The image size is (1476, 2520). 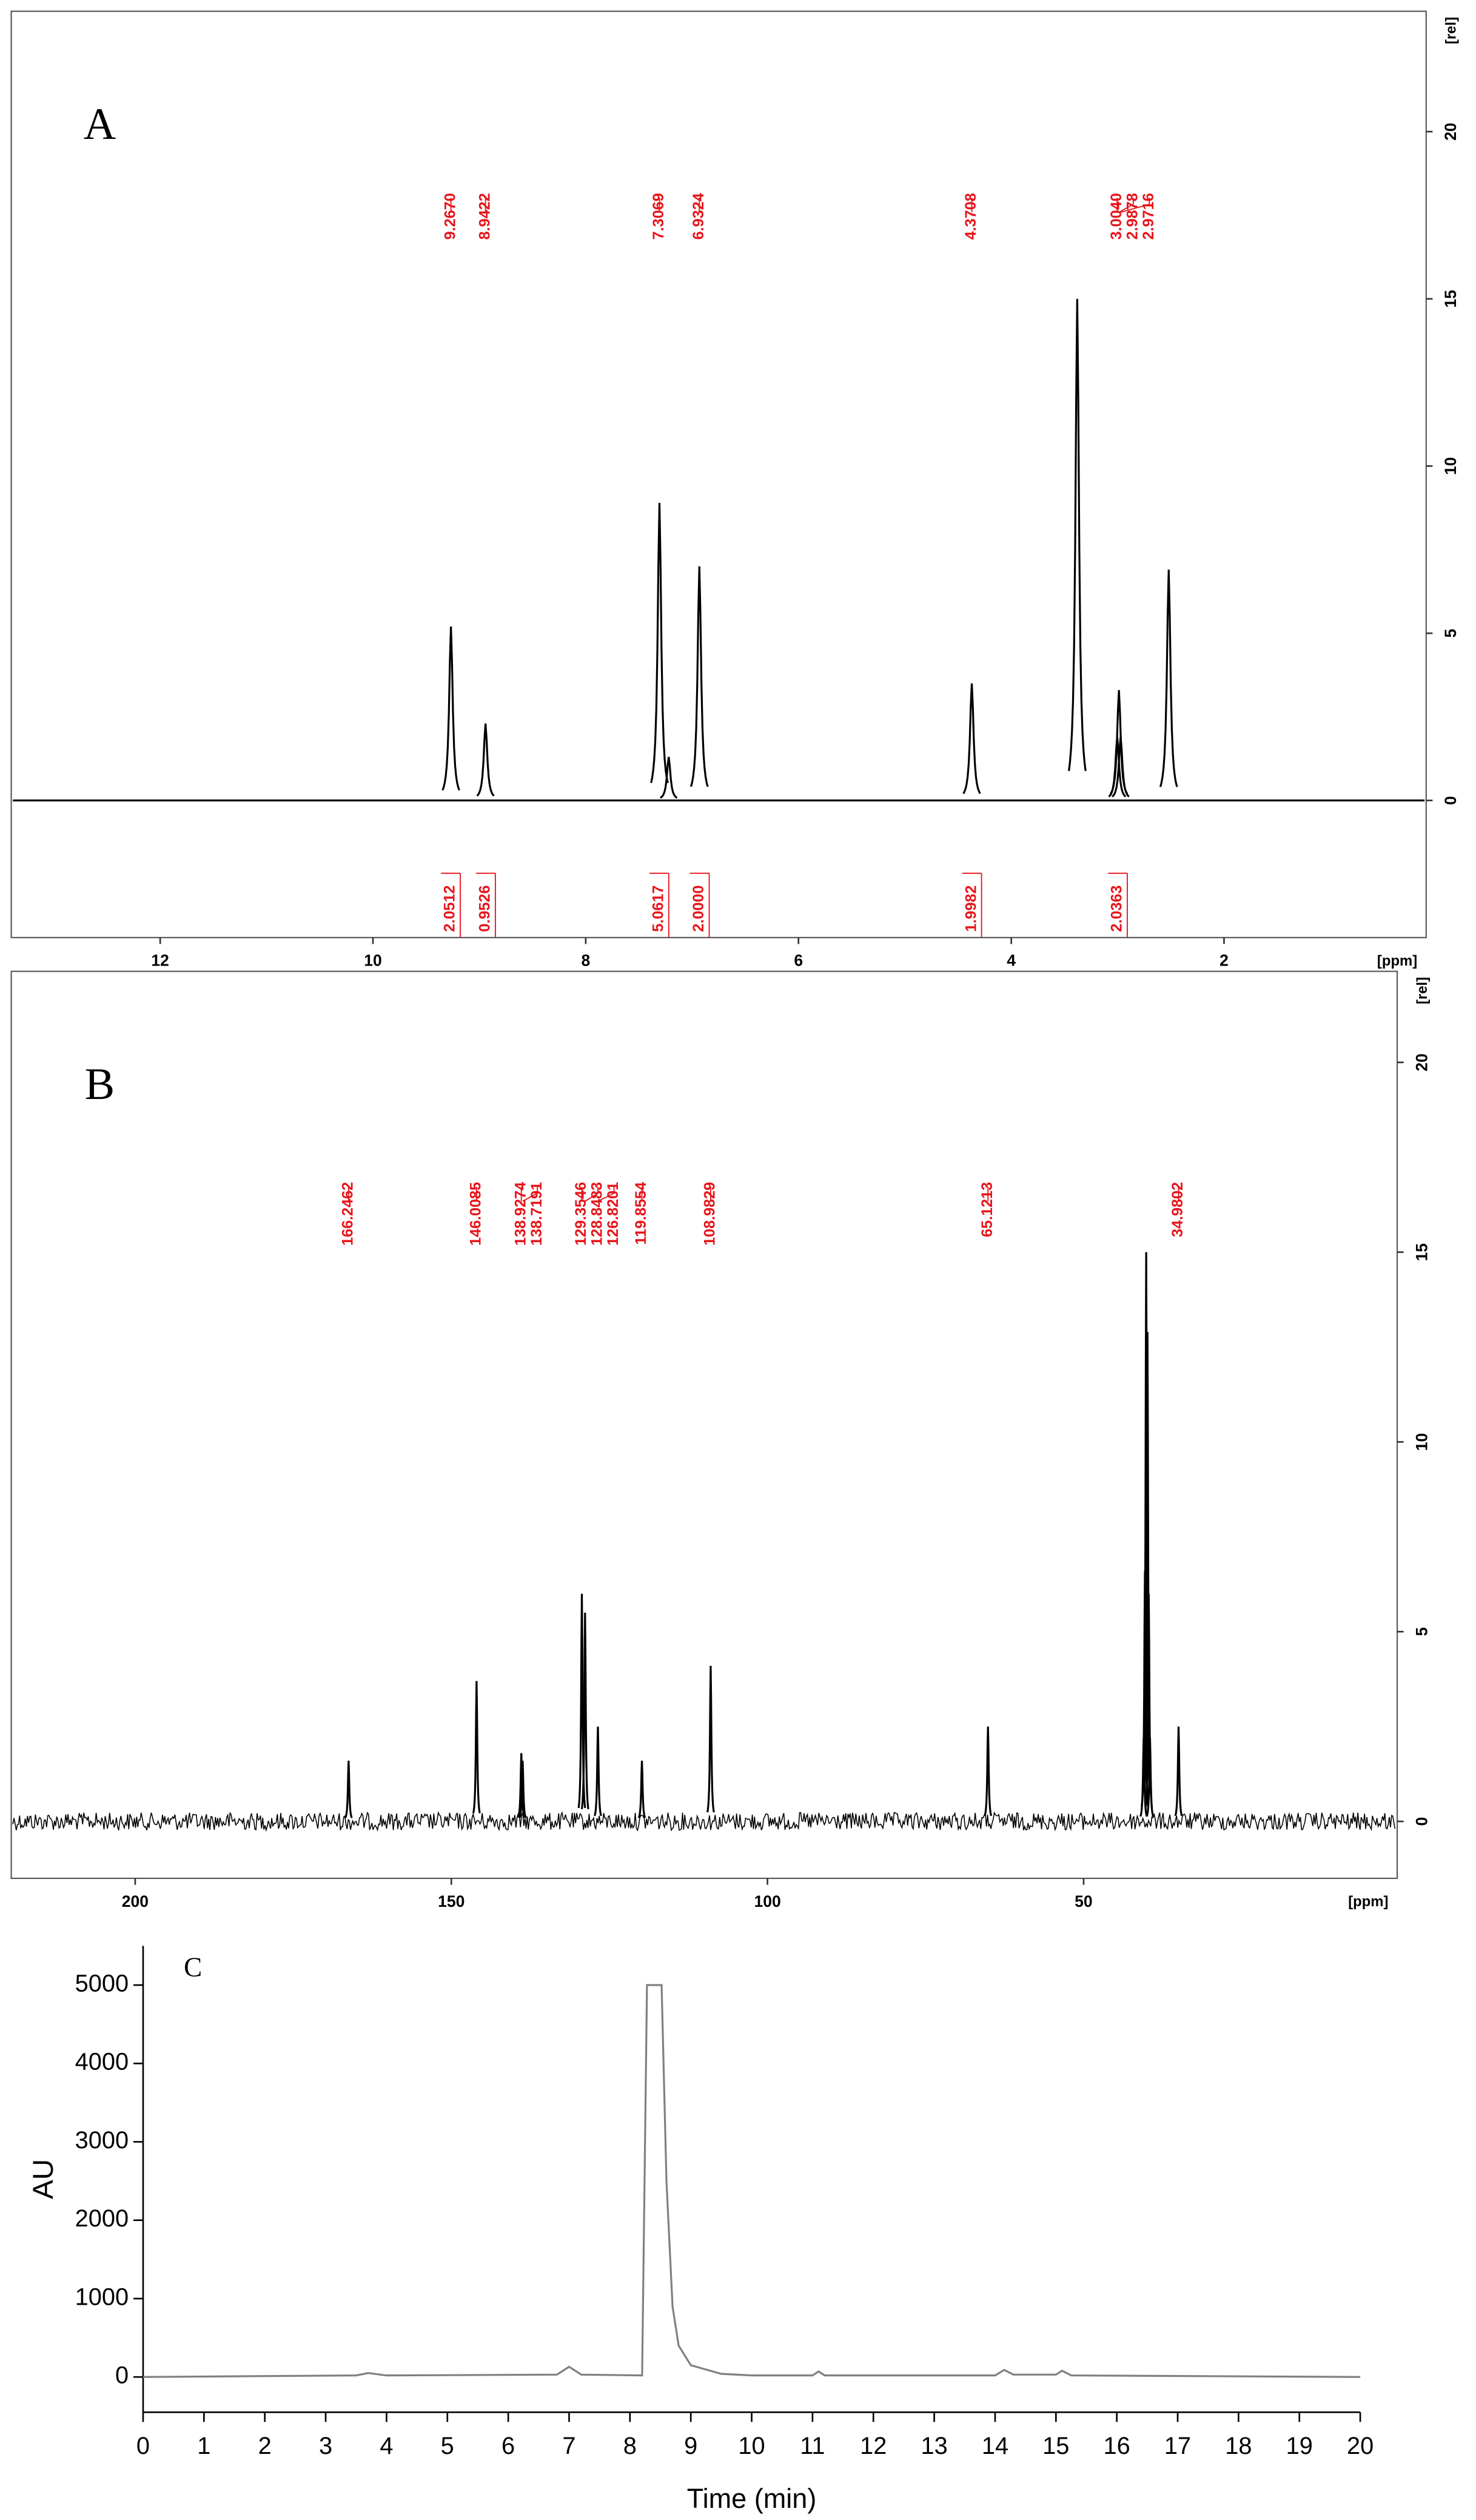 I want to click on peak-label: 3.0040, so click(x=1116, y=216).